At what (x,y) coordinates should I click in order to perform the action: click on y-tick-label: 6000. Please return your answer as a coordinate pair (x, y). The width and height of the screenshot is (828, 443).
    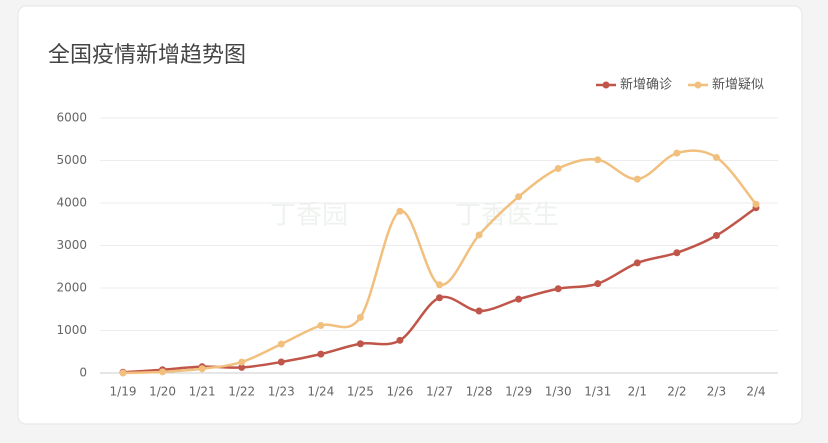
    Looking at the image, I should click on (71, 118).